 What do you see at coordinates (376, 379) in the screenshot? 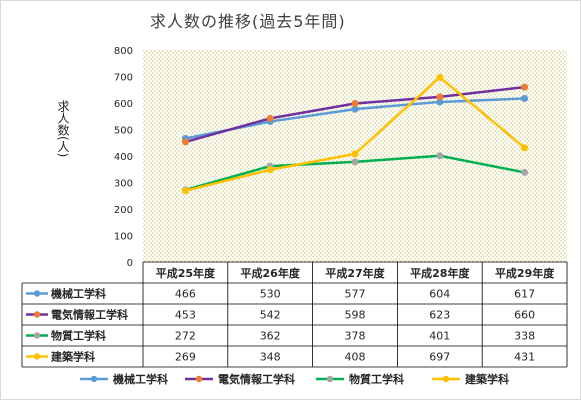
I see `legend-label: 物質工学科` at bounding box center [376, 379].